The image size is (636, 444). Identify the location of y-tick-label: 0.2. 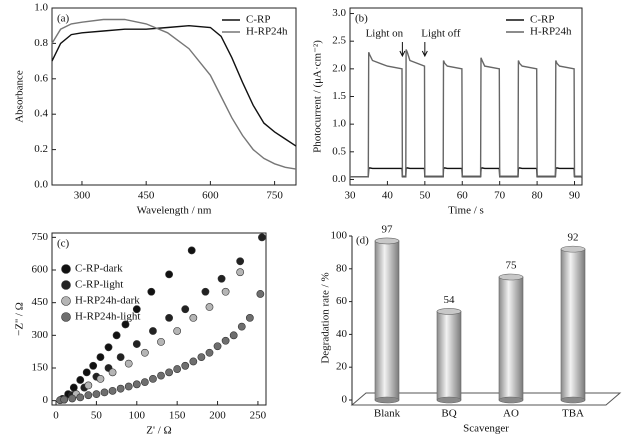
(41, 149).